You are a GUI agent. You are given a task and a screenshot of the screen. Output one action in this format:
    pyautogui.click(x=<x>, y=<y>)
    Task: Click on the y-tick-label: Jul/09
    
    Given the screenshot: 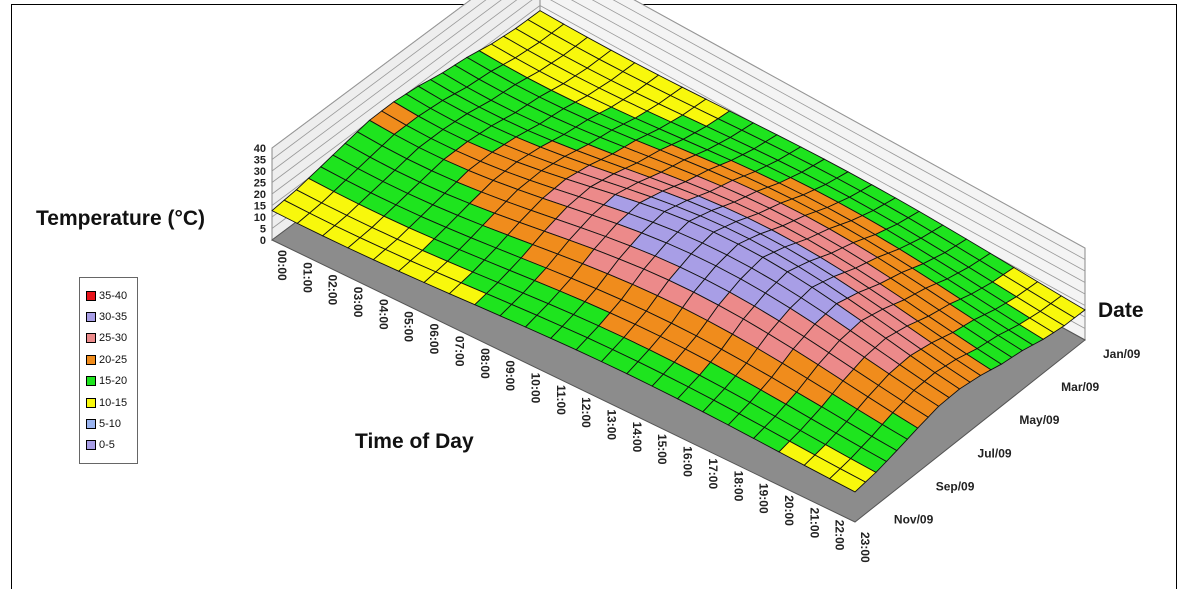 What is the action you would take?
    pyautogui.click(x=995, y=453)
    